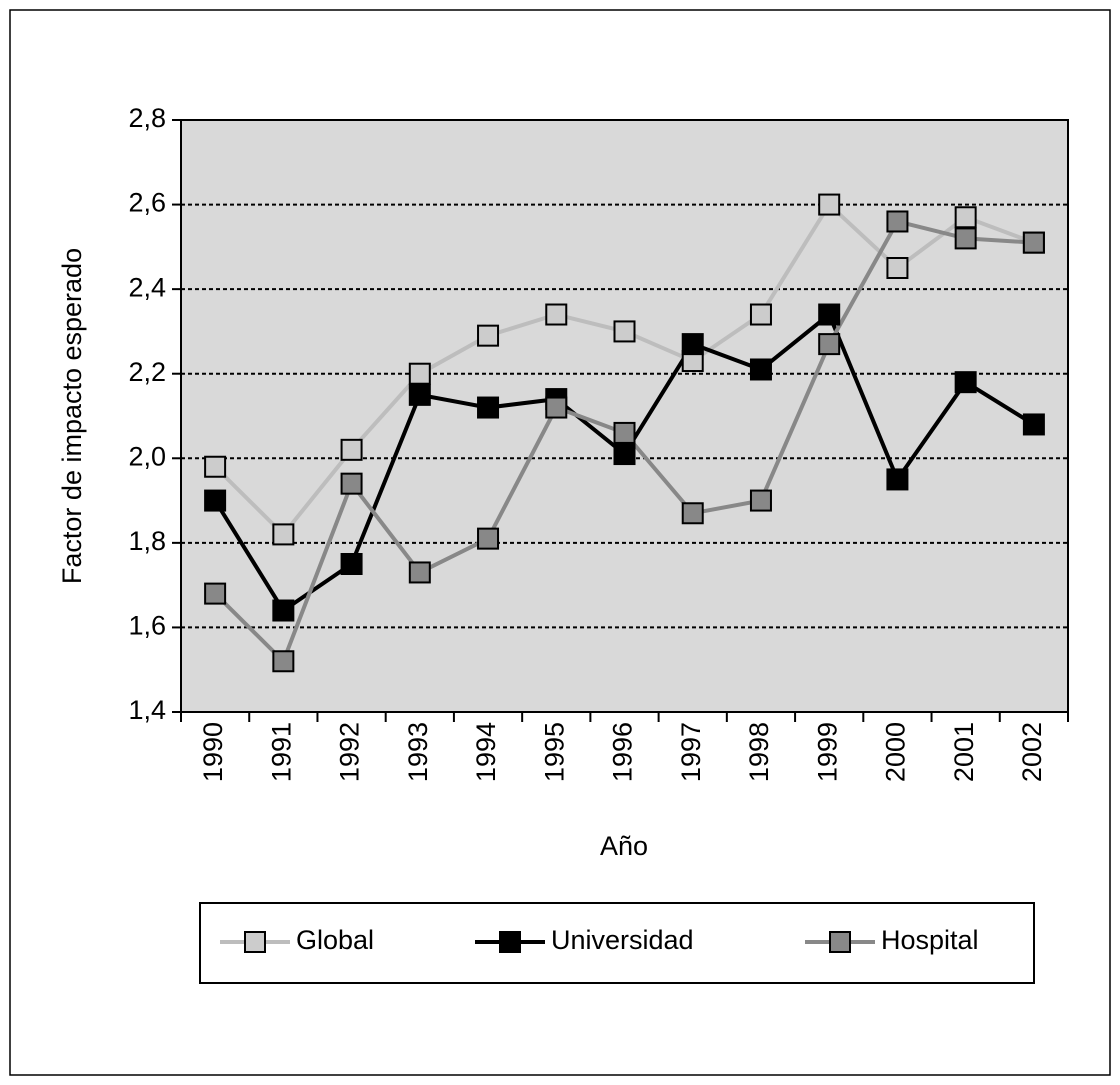 The width and height of the screenshot is (1120, 1085). What do you see at coordinates (623, 752) in the screenshot?
I see `x-tick-label: 1996` at bounding box center [623, 752].